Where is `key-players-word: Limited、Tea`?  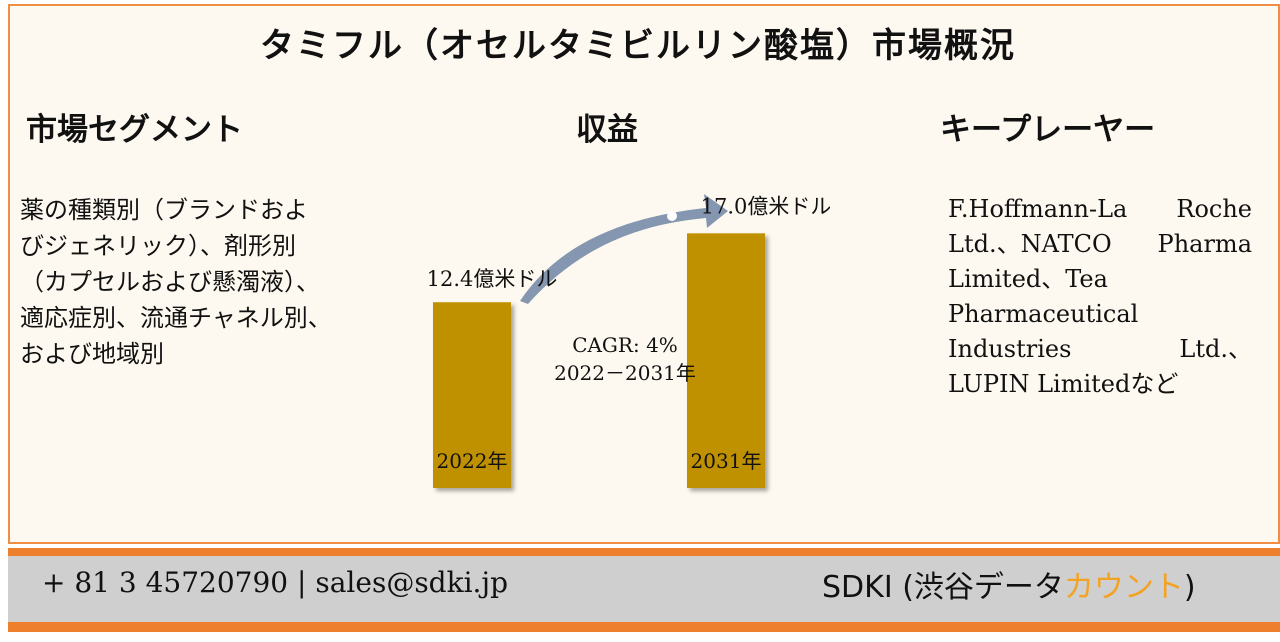
key-players-word: Limited、Tea is located at coordinates (1028, 279).